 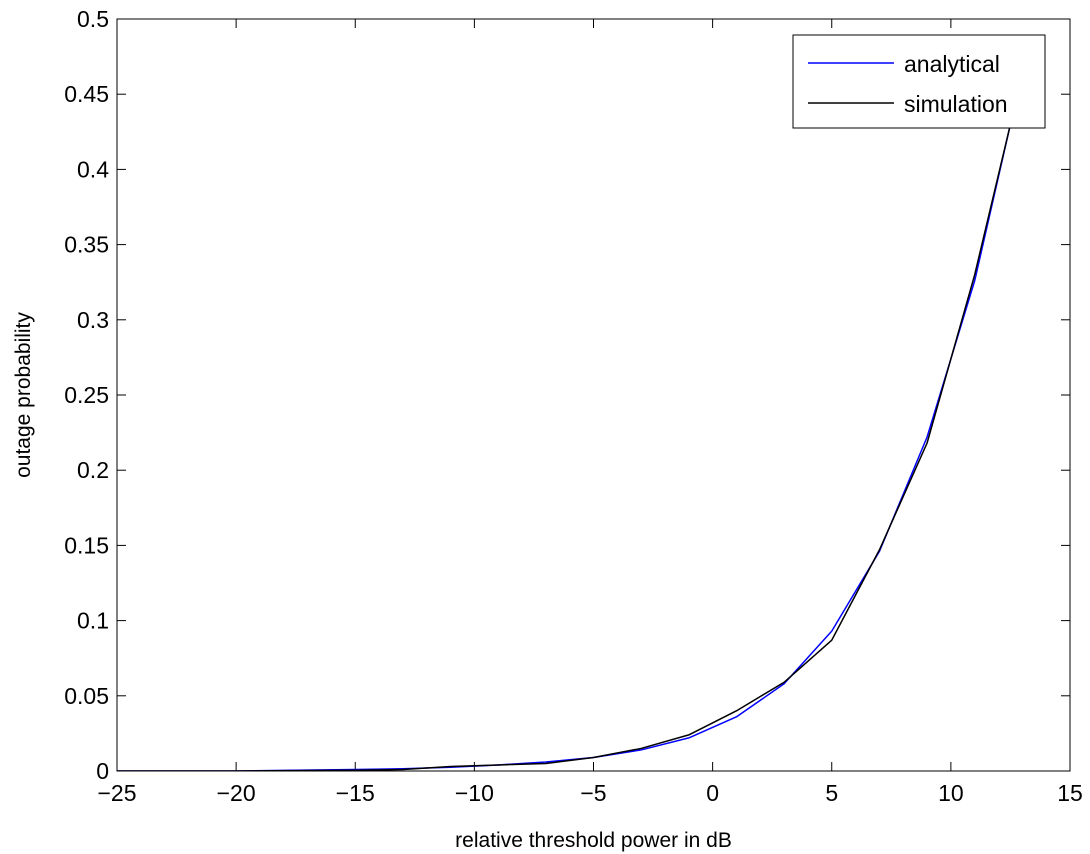 What do you see at coordinates (93, 169) in the screenshot?
I see `y-tick-label: 0.4` at bounding box center [93, 169].